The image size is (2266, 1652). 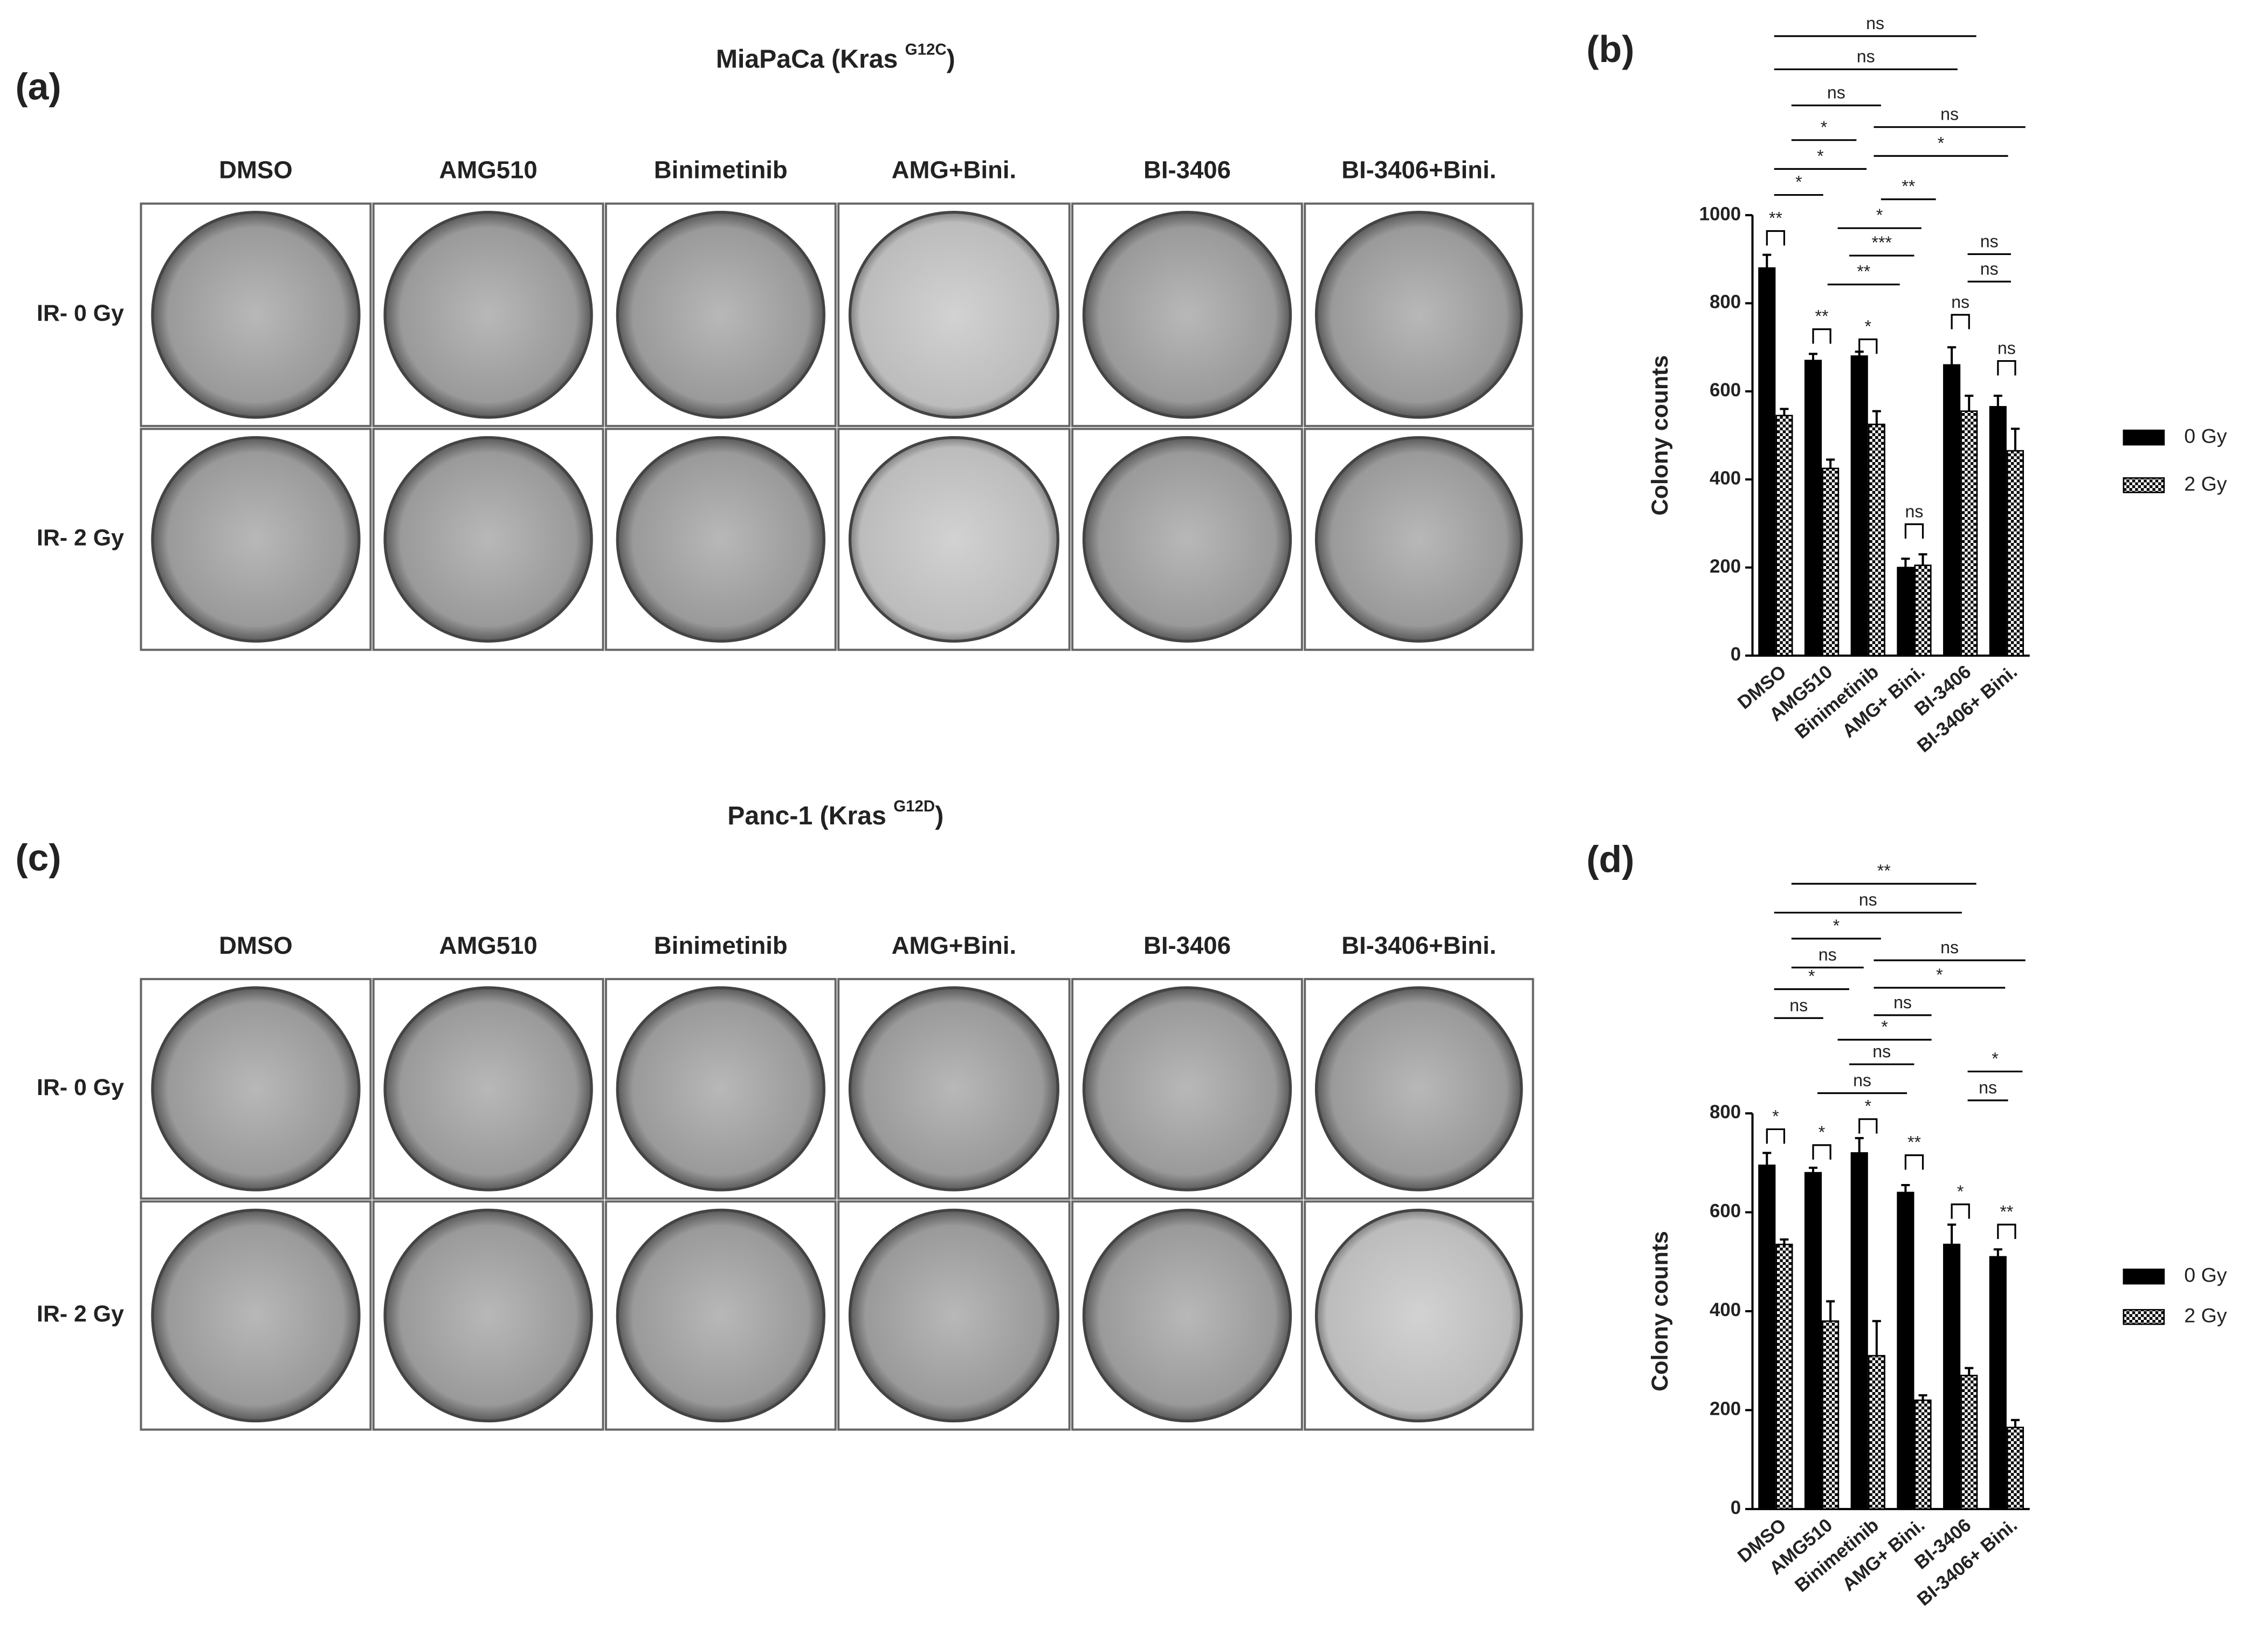 I want to click on y-axis-label: Colony counts, so click(x=1660, y=435).